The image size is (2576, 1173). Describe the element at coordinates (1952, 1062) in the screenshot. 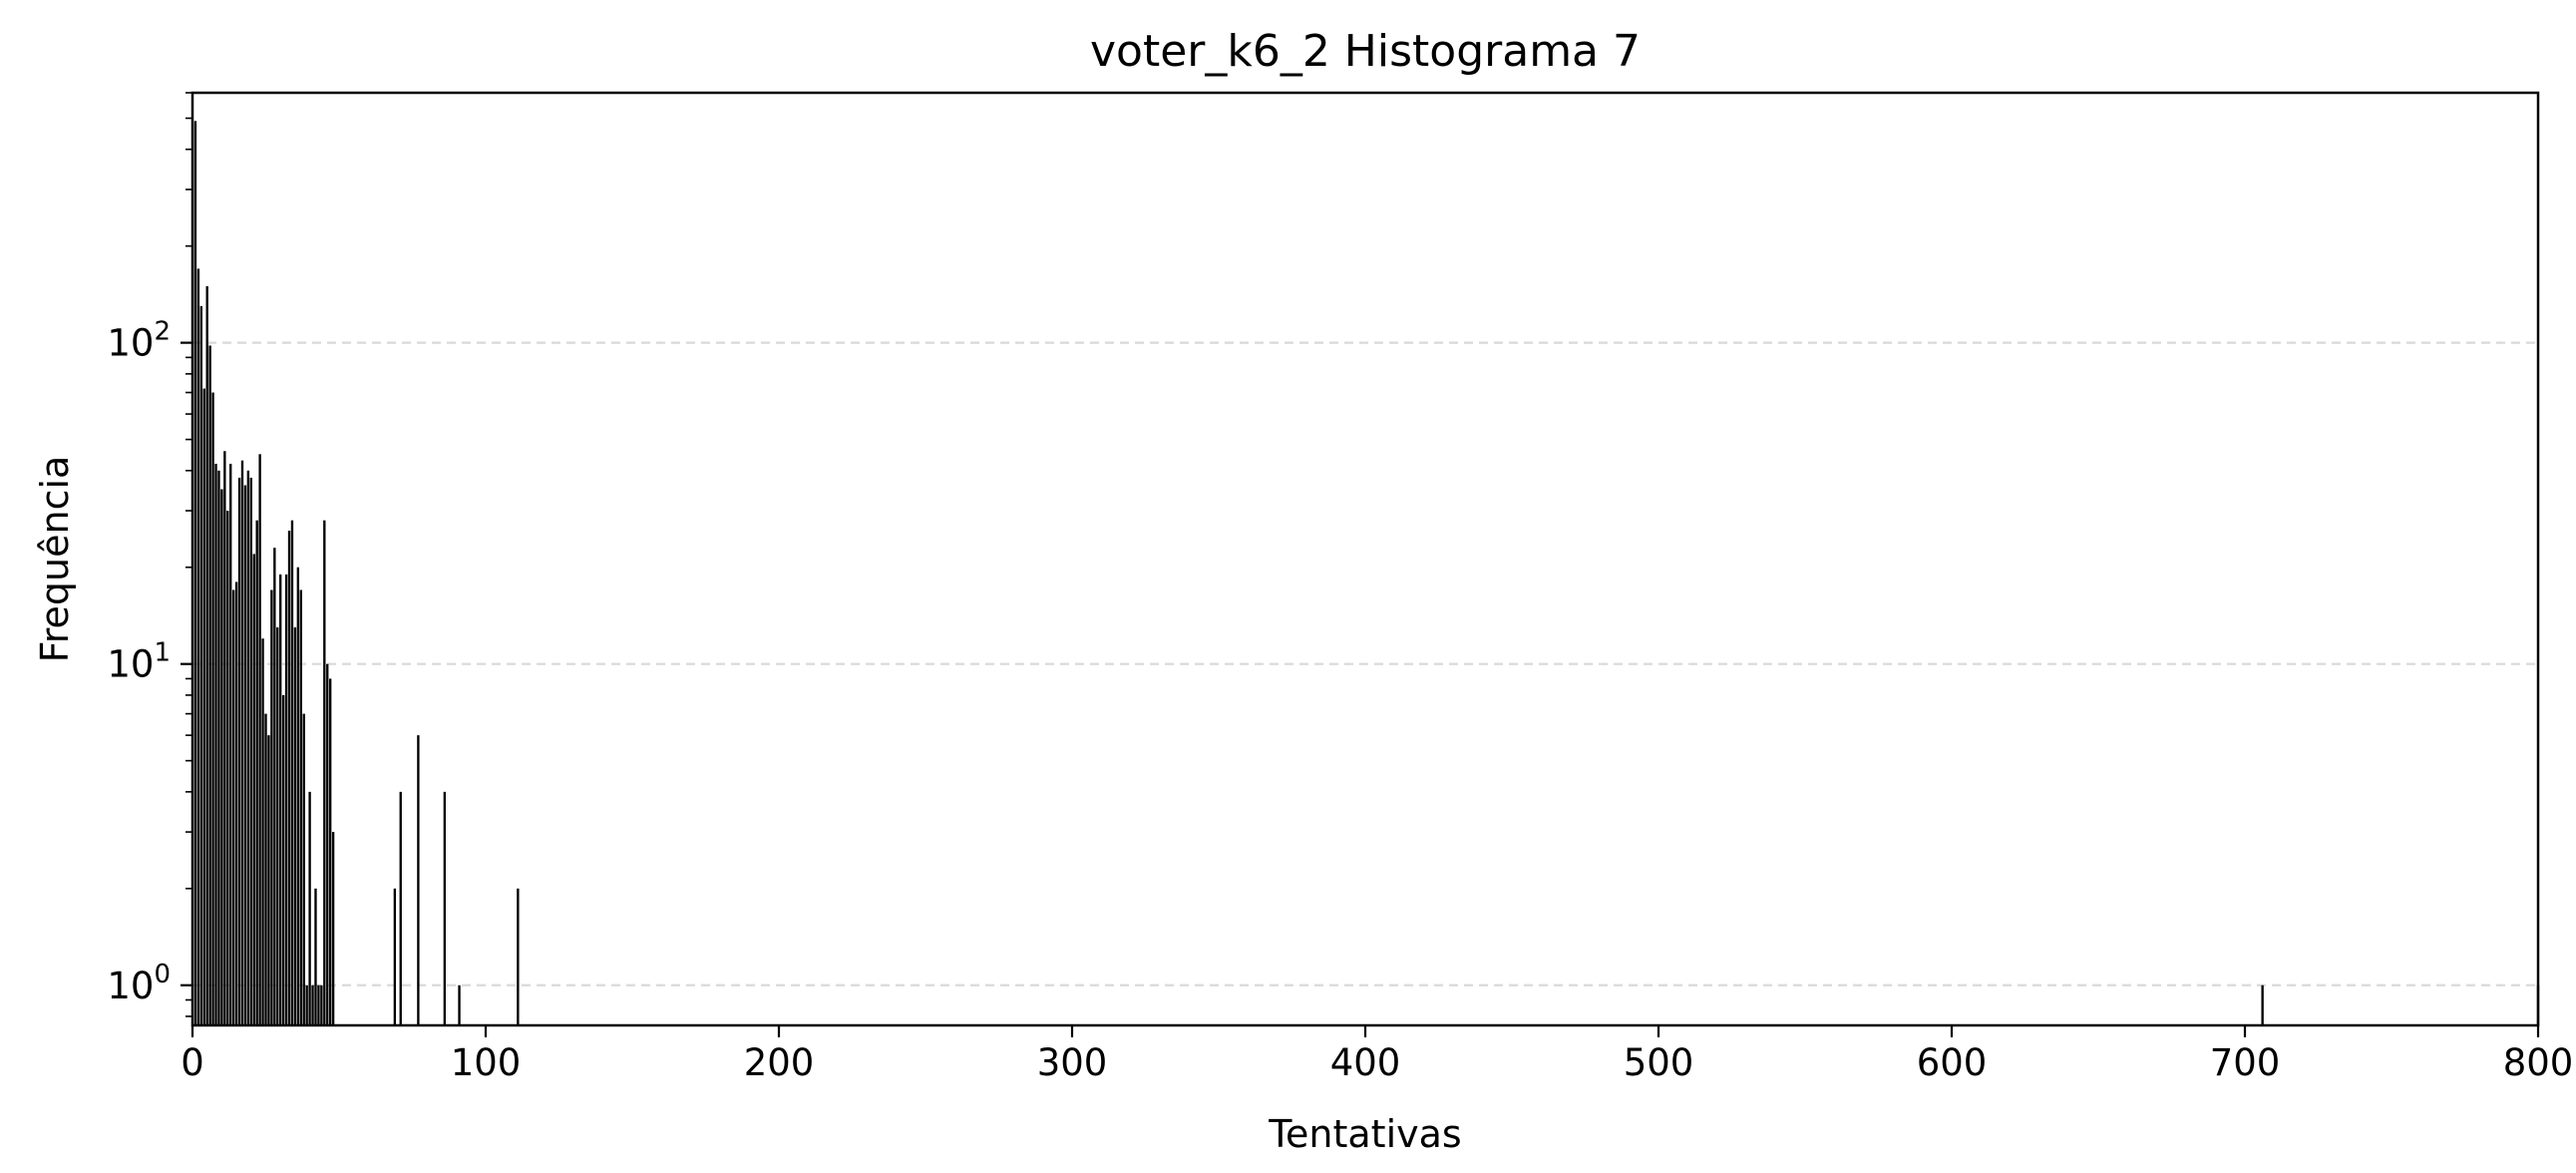

I see `x-tick-label: 600` at that location.